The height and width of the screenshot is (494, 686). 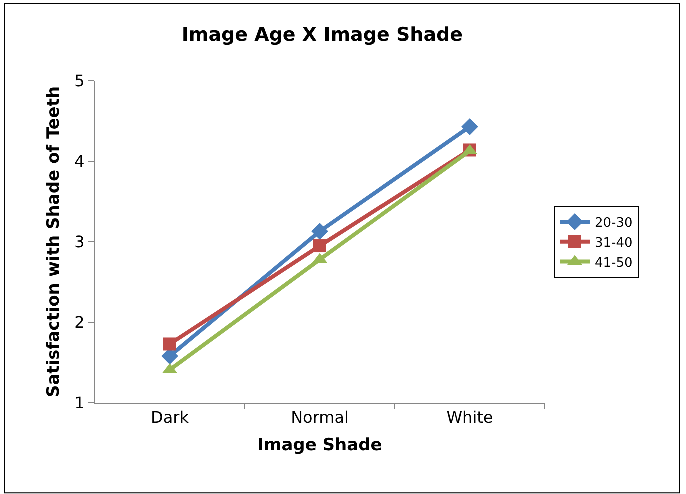 What do you see at coordinates (79, 322) in the screenshot?
I see `y-tick-label: 2` at bounding box center [79, 322].